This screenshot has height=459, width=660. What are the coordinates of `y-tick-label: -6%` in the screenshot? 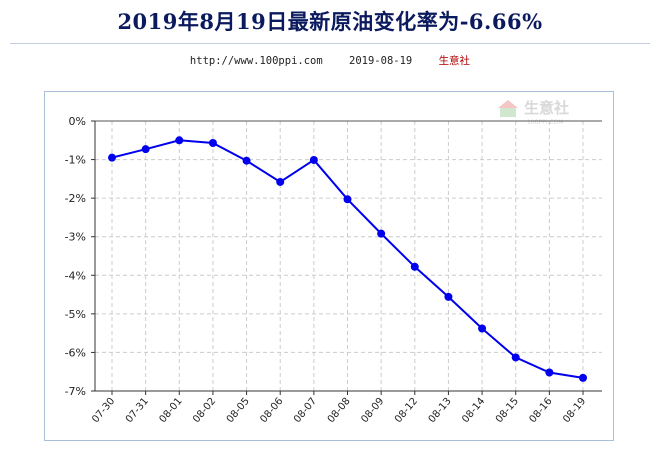 It's located at (75, 352).